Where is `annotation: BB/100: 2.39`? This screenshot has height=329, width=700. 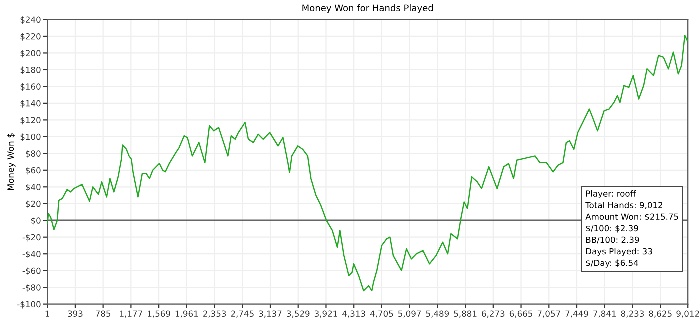 annotation: BB/100: 2.39 is located at coordinates (613, 240).